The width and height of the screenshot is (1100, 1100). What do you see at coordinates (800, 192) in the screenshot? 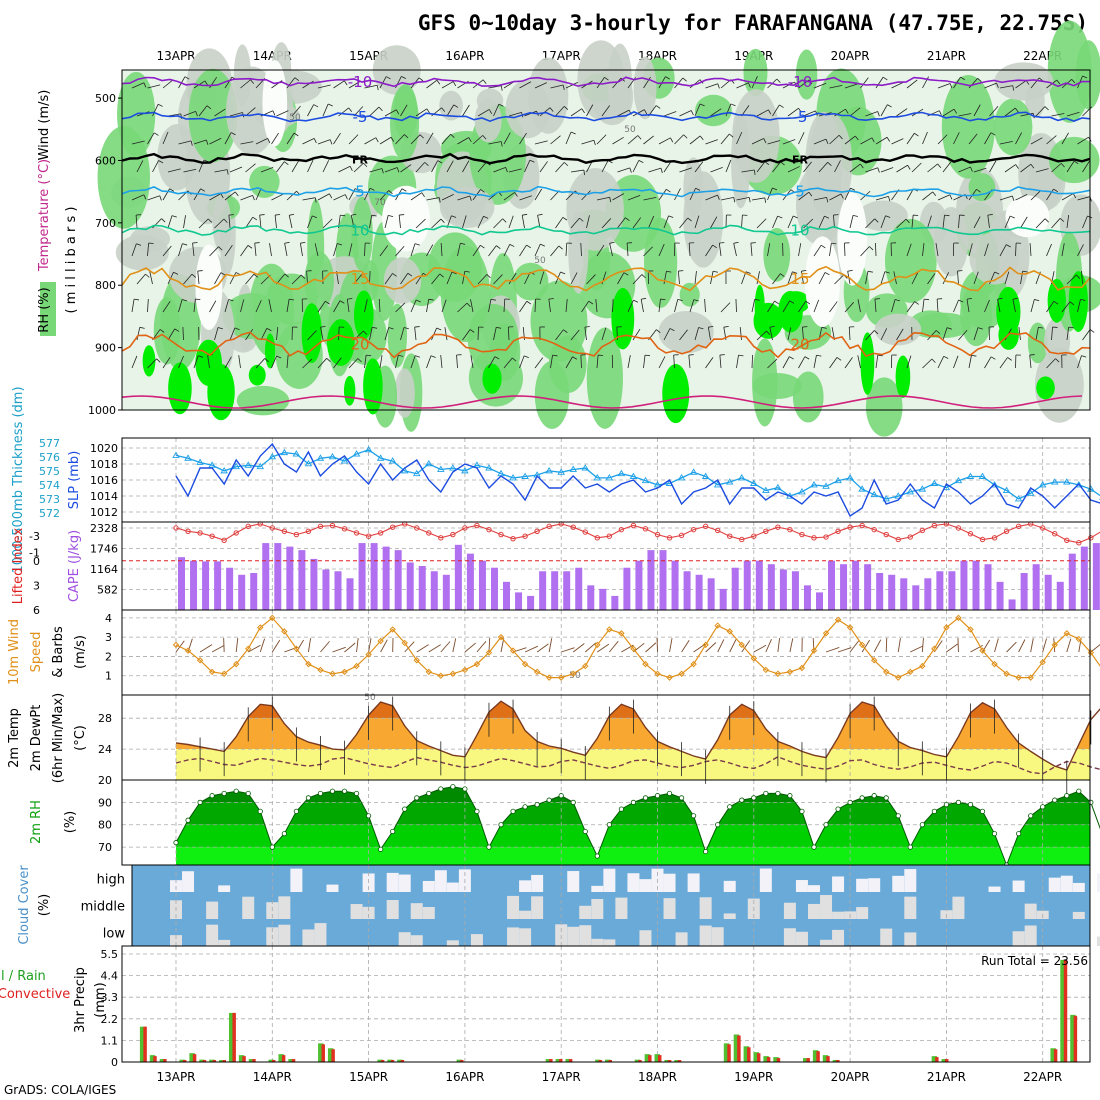
I see `isotherm-label: 5` at bounding box center [800, 192].